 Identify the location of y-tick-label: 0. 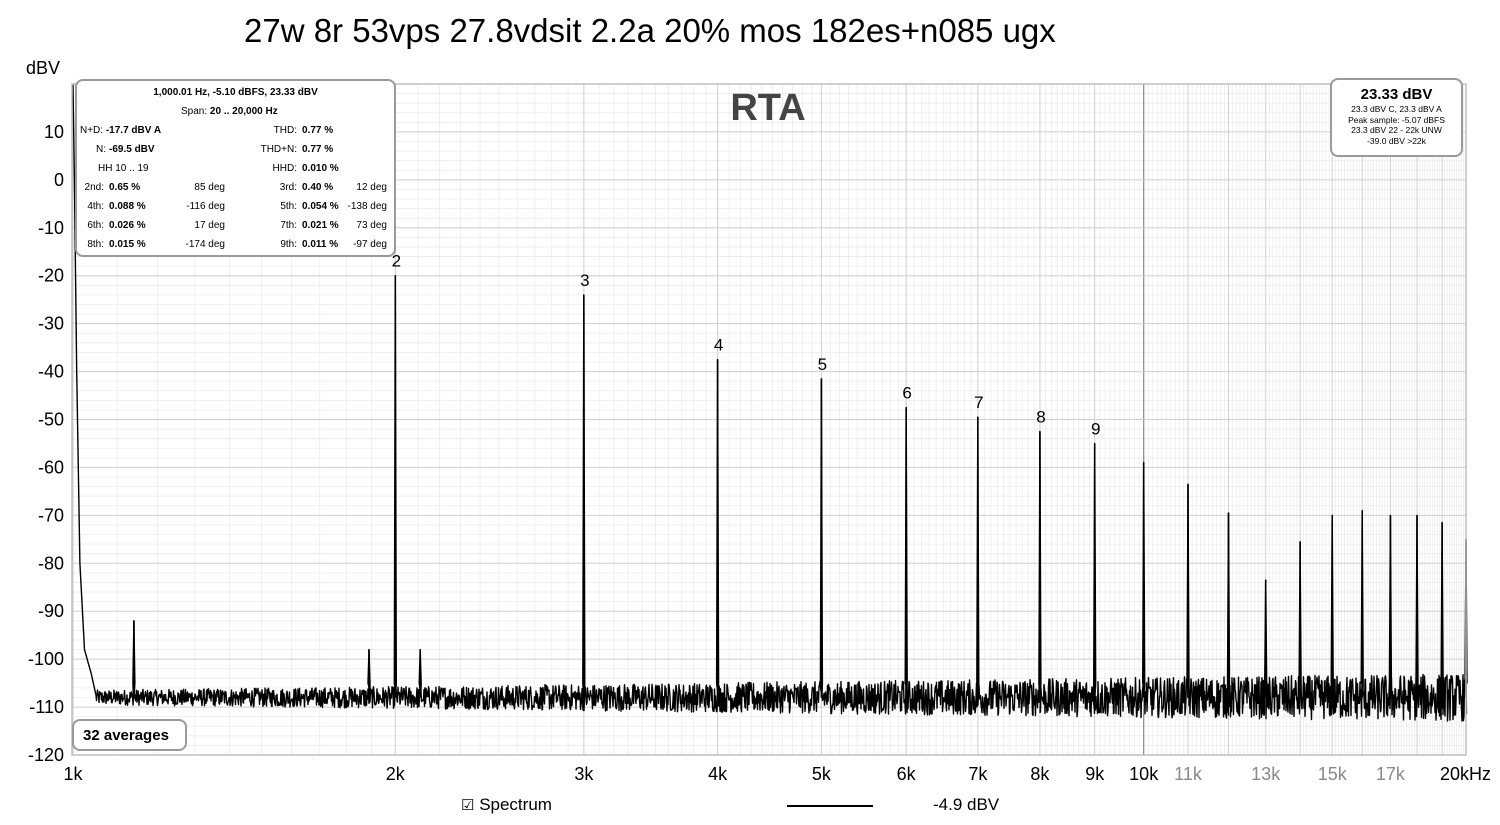
(59, 180).